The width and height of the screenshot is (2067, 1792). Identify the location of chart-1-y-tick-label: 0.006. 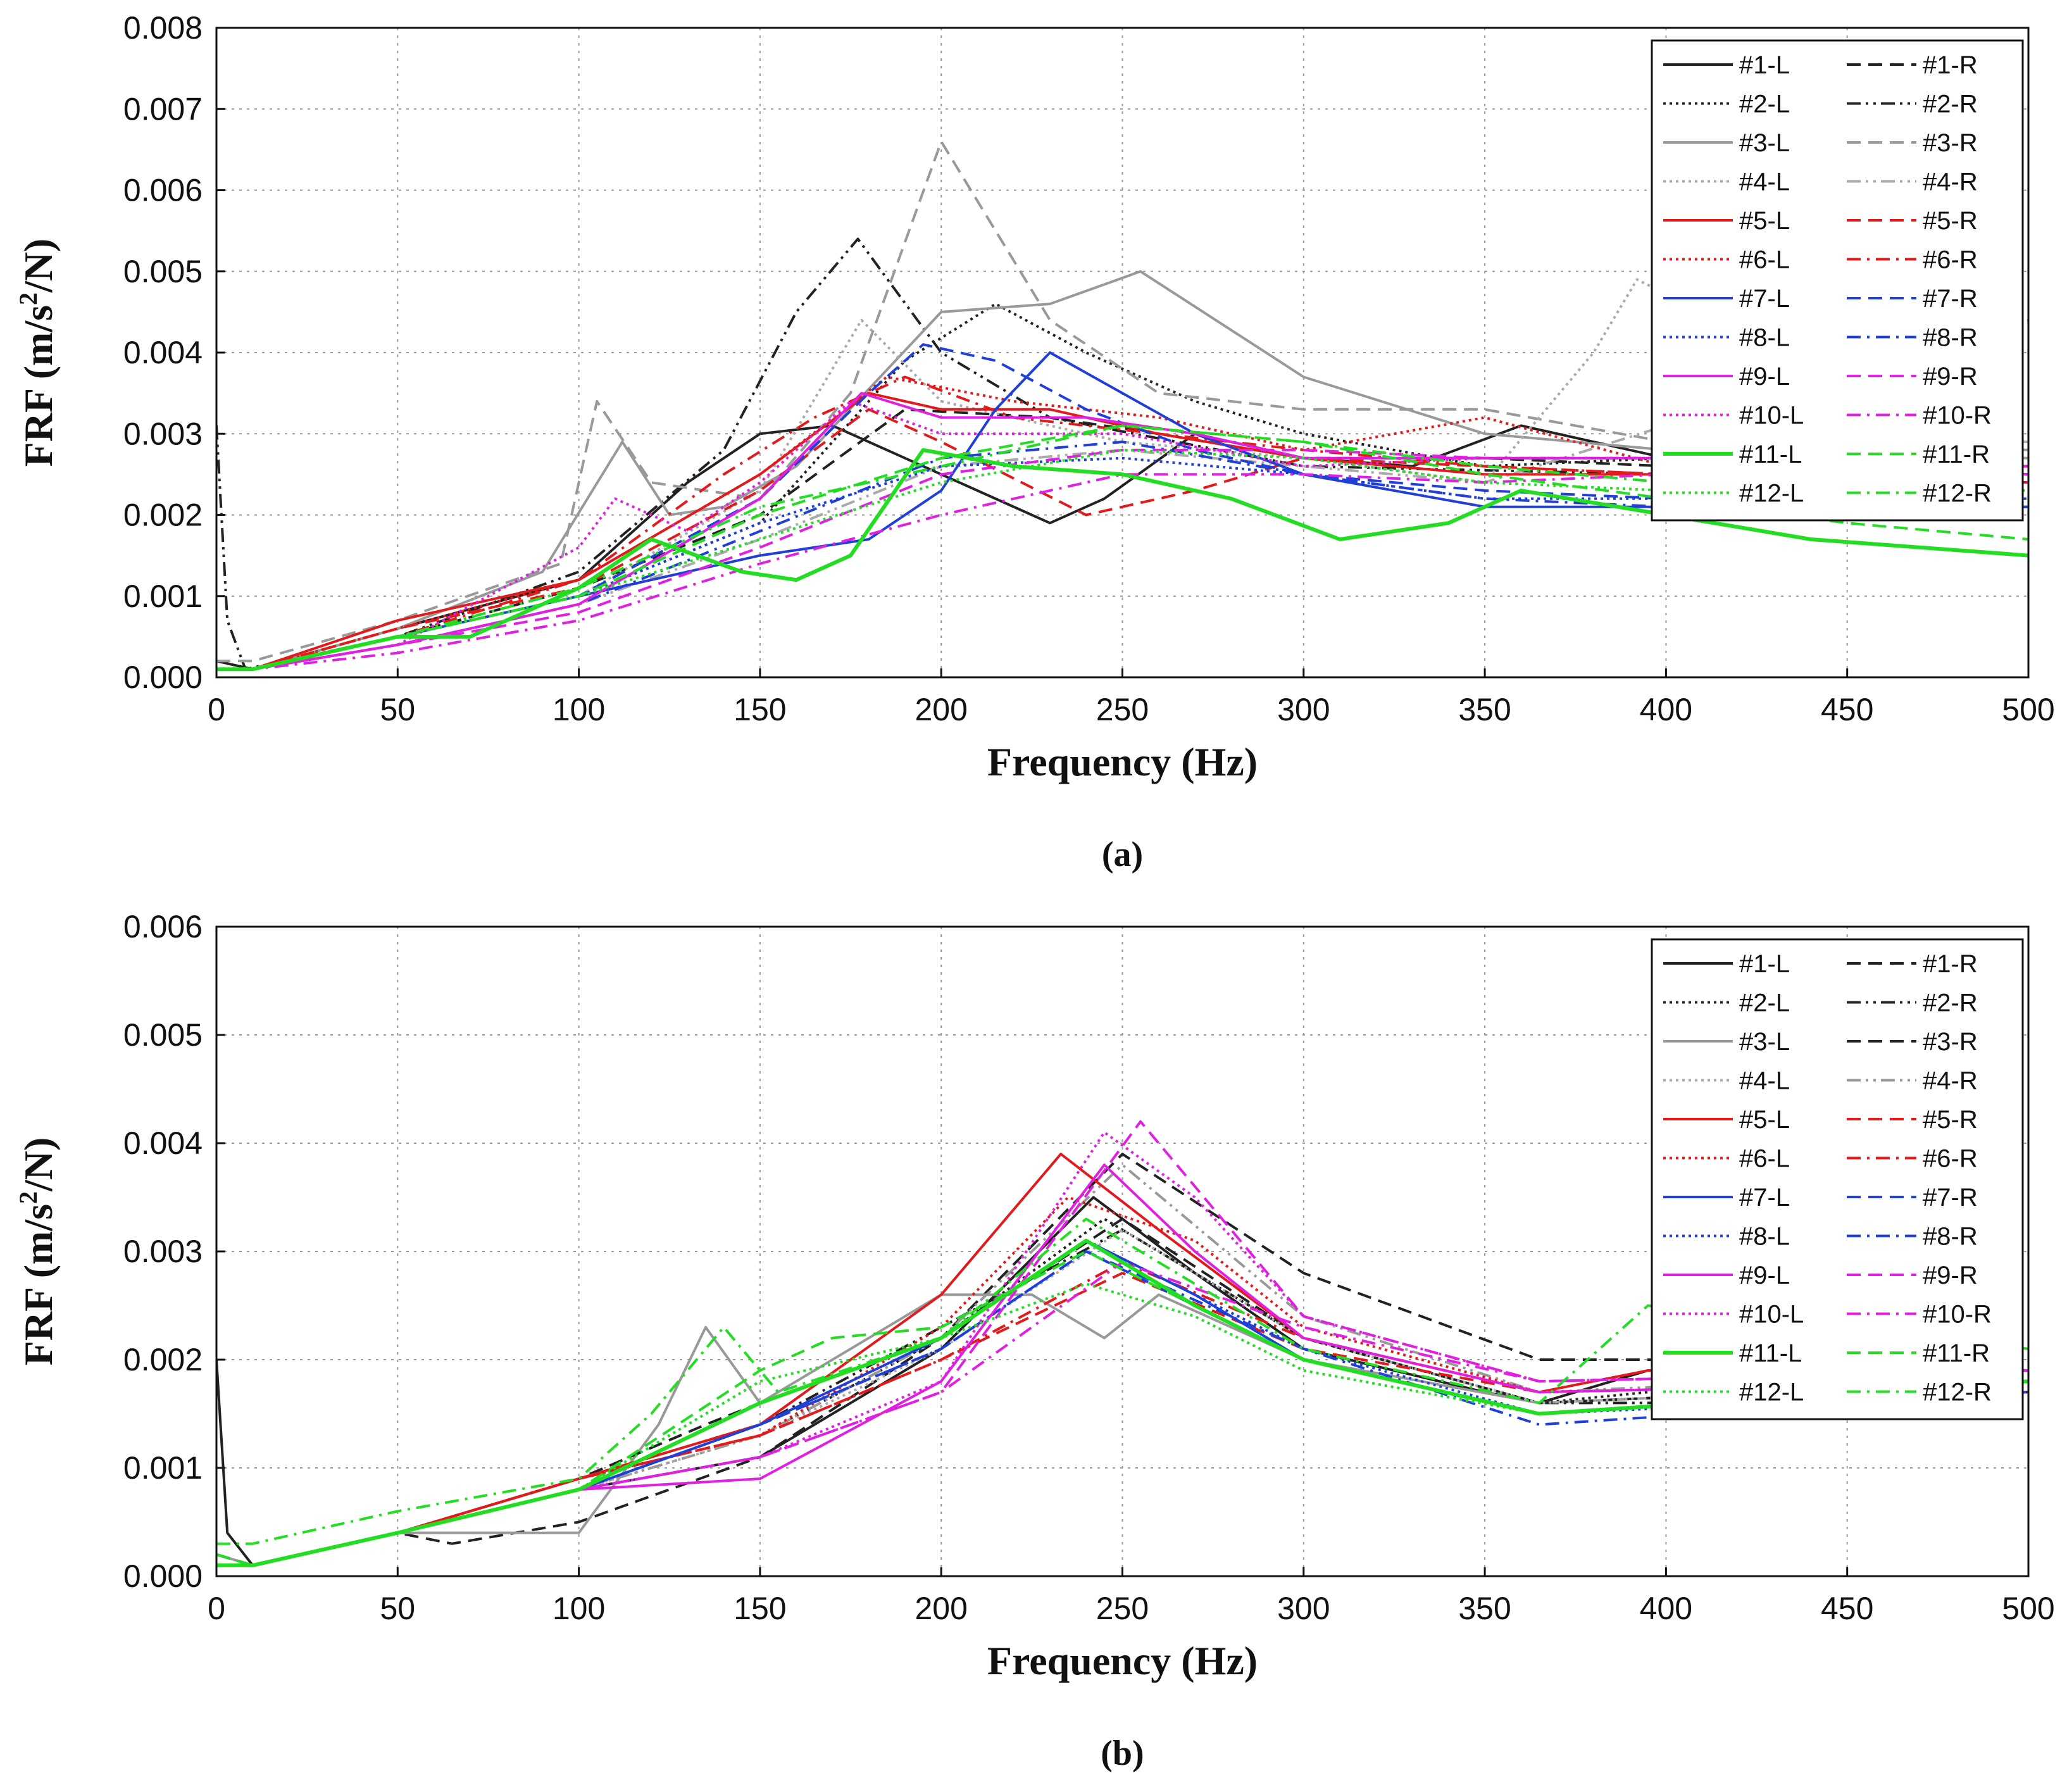
(163, 926).